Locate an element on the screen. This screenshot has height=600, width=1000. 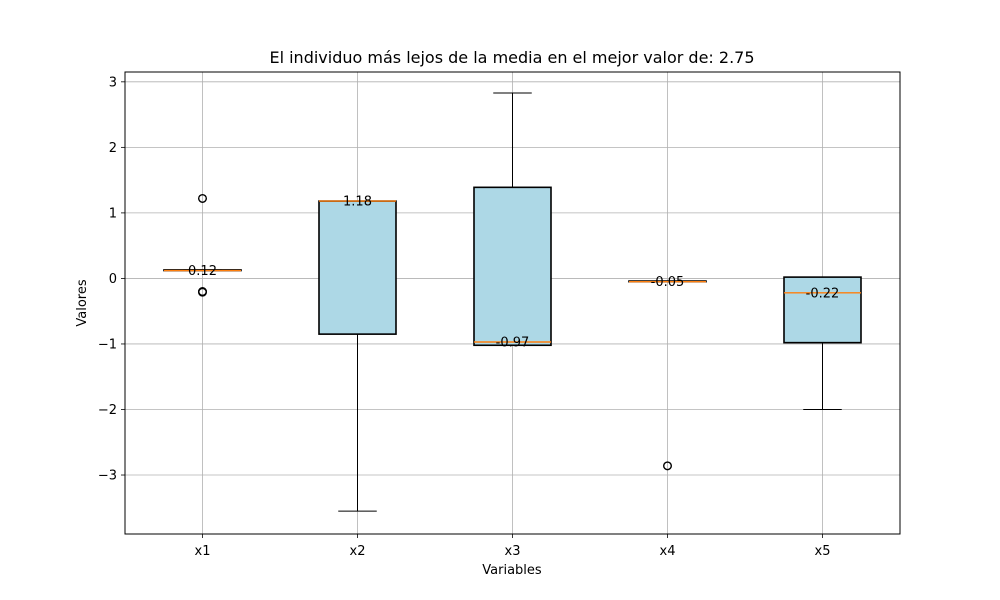
x-tick-label: x2 is located at coordinates (358, 551).